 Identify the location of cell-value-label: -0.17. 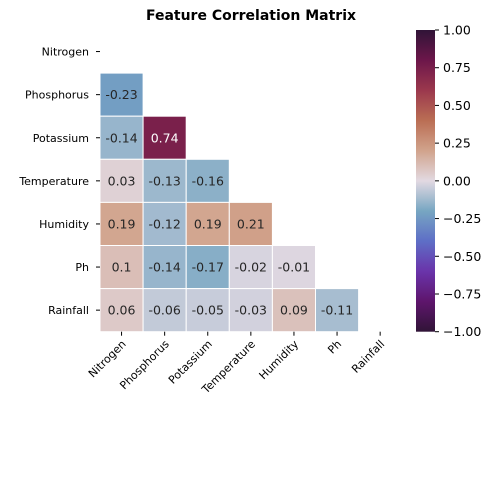
(208, 267).